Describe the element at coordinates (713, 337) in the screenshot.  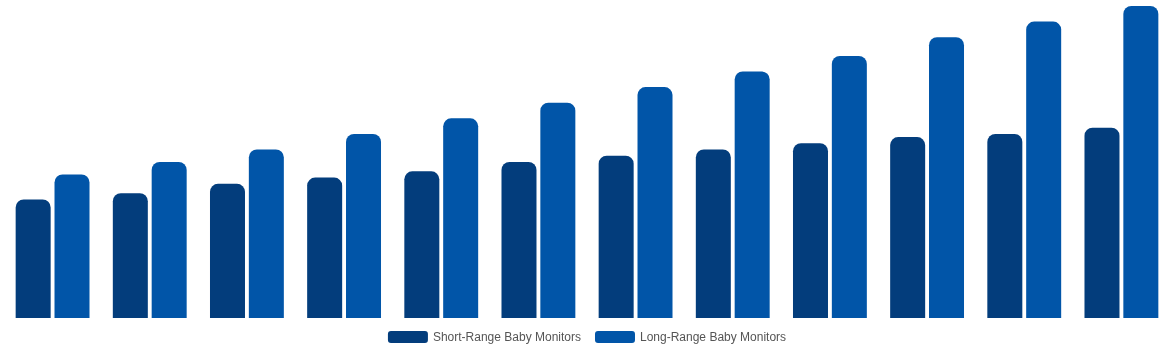
I see `legend-label: Long-Range Baby Monitors` at that location.